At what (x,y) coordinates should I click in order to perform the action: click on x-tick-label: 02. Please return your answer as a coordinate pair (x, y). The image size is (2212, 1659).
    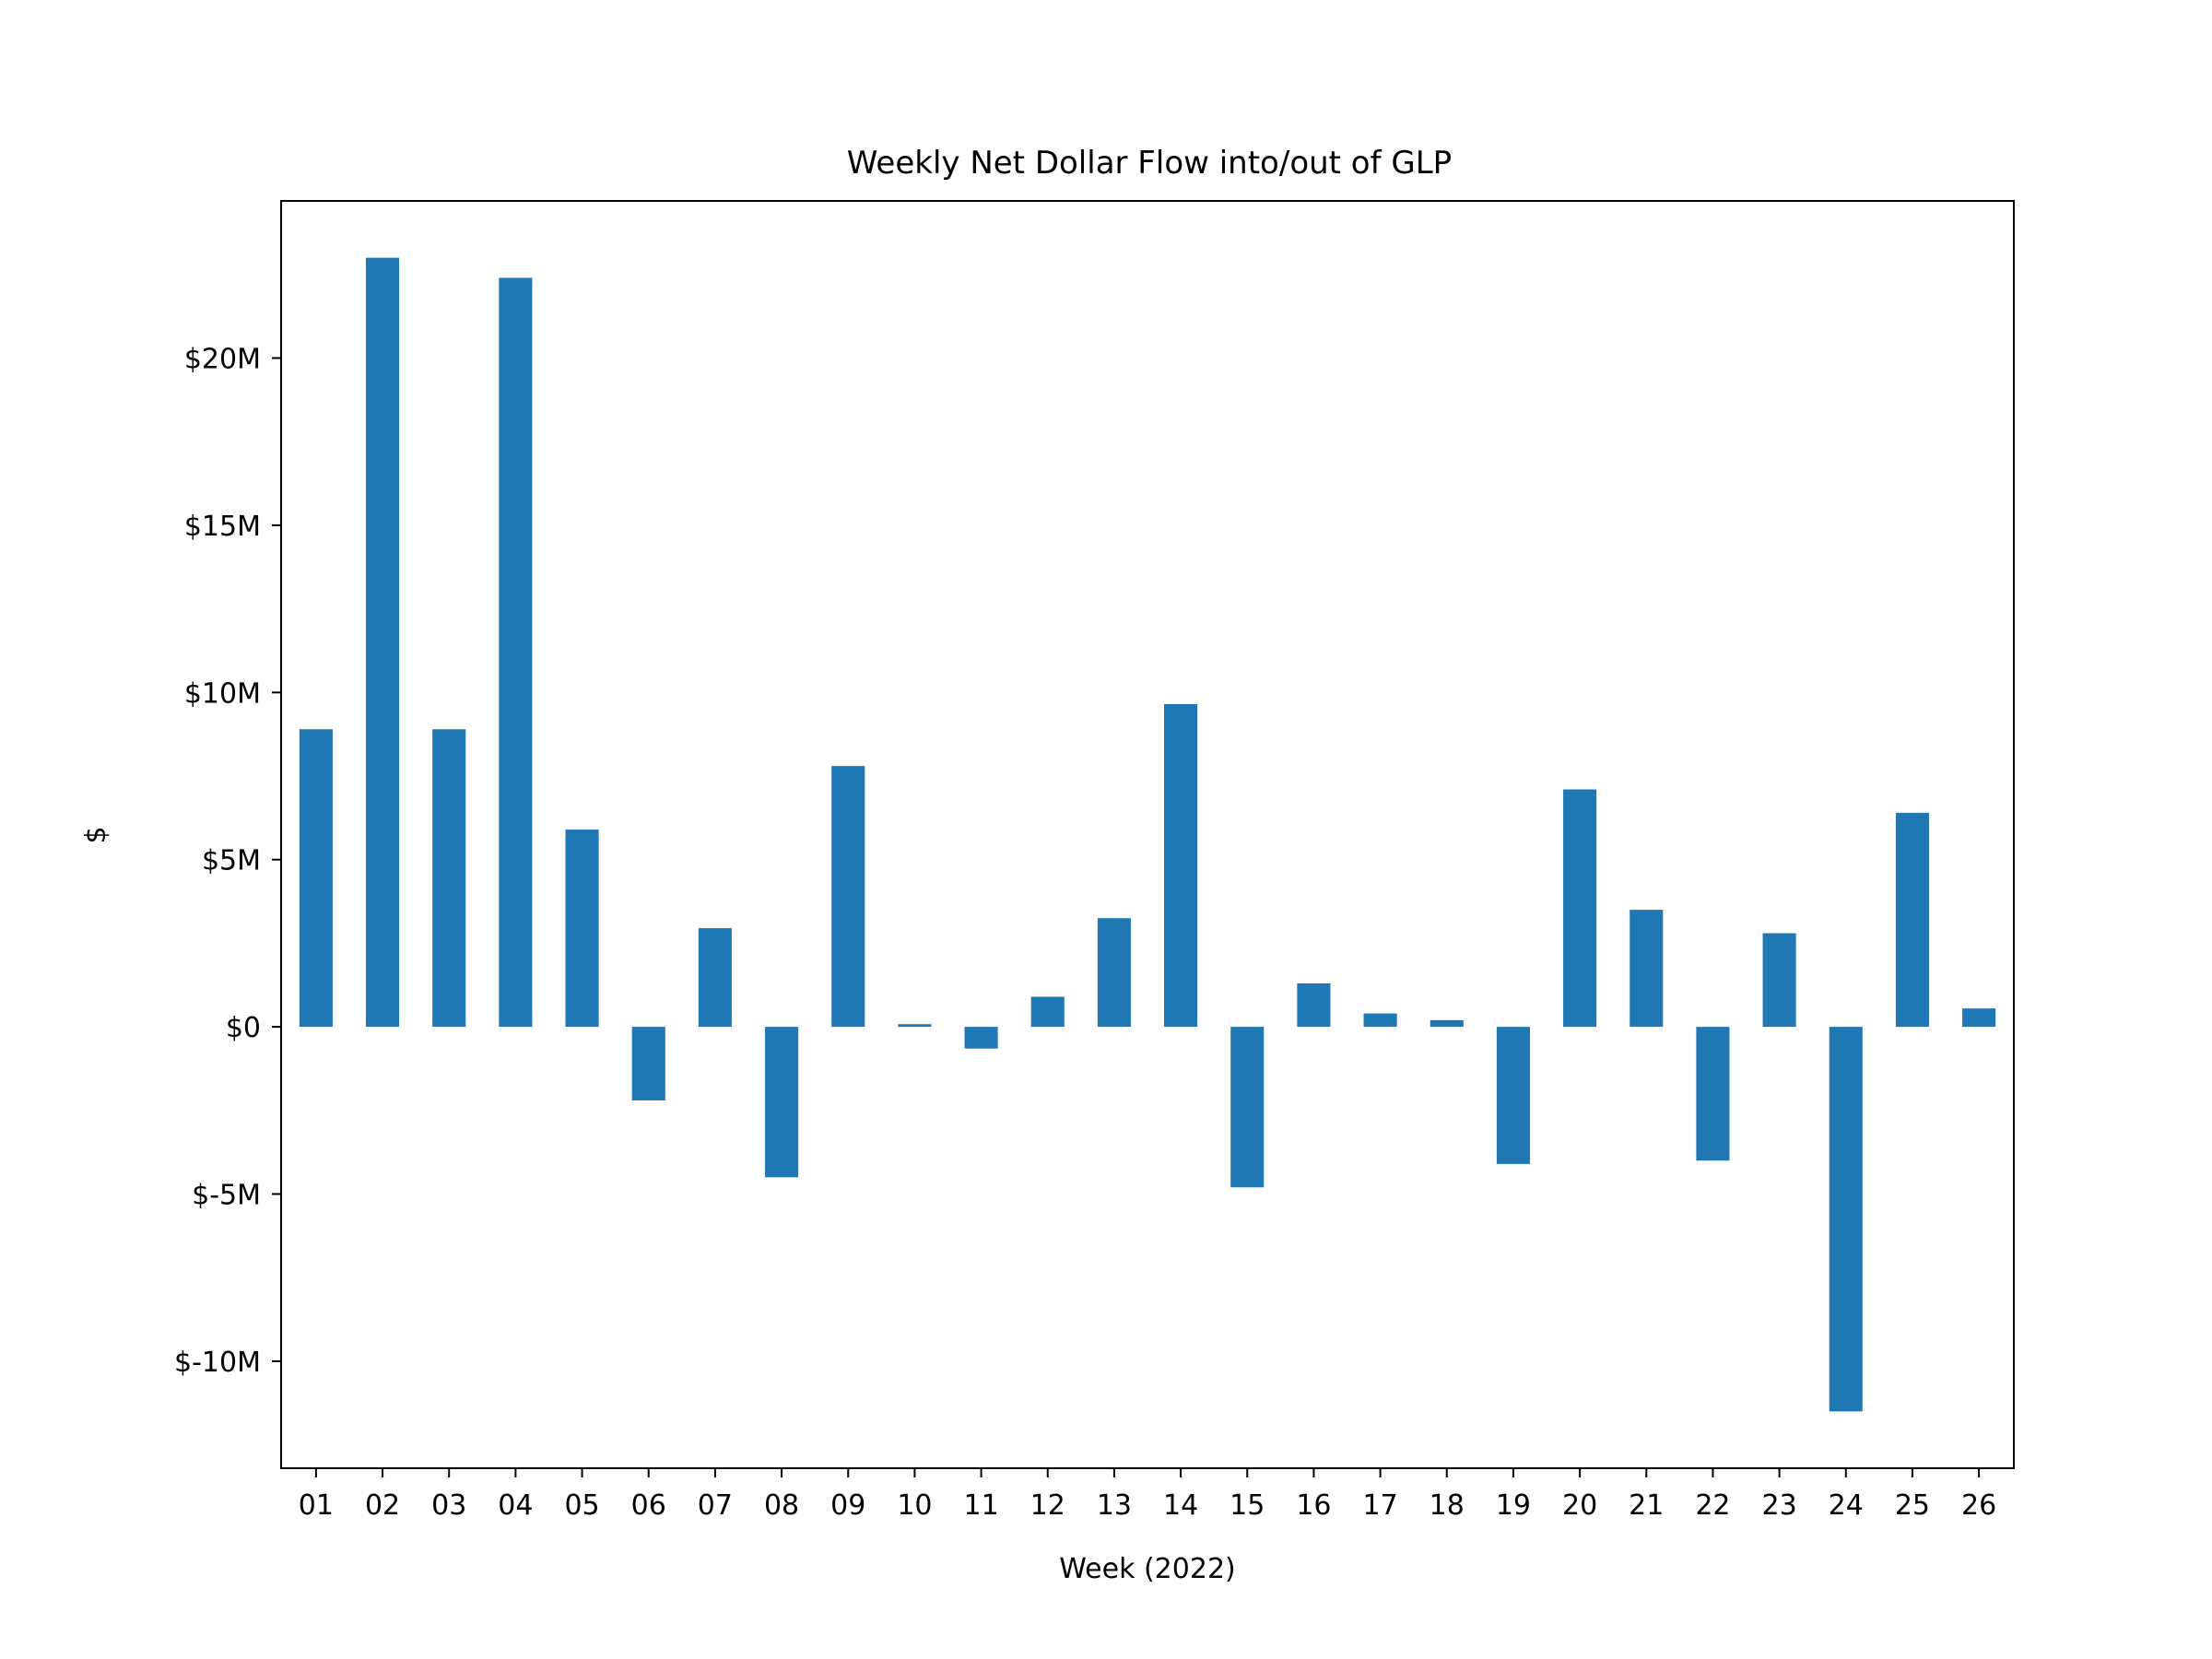
    Looking at the image, I should click on (382, 1505).